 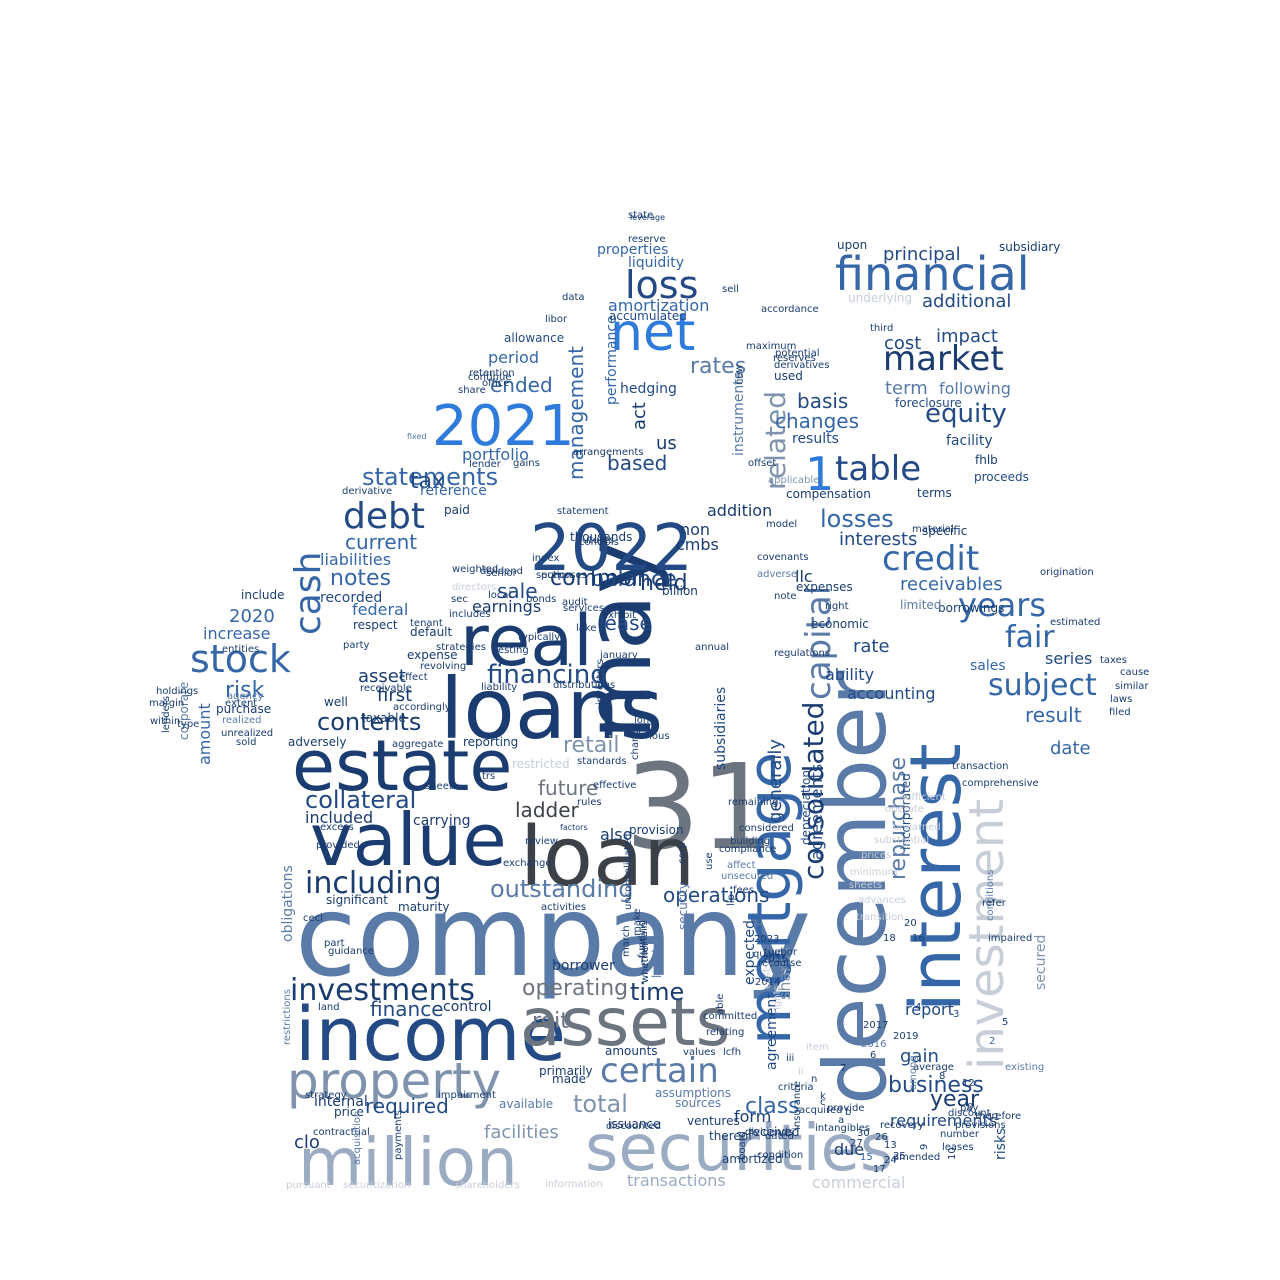 What do you see at coordinates (767, 976) in the screenshot?
I see `word-costs: costs` at bounding box center [767, 976].